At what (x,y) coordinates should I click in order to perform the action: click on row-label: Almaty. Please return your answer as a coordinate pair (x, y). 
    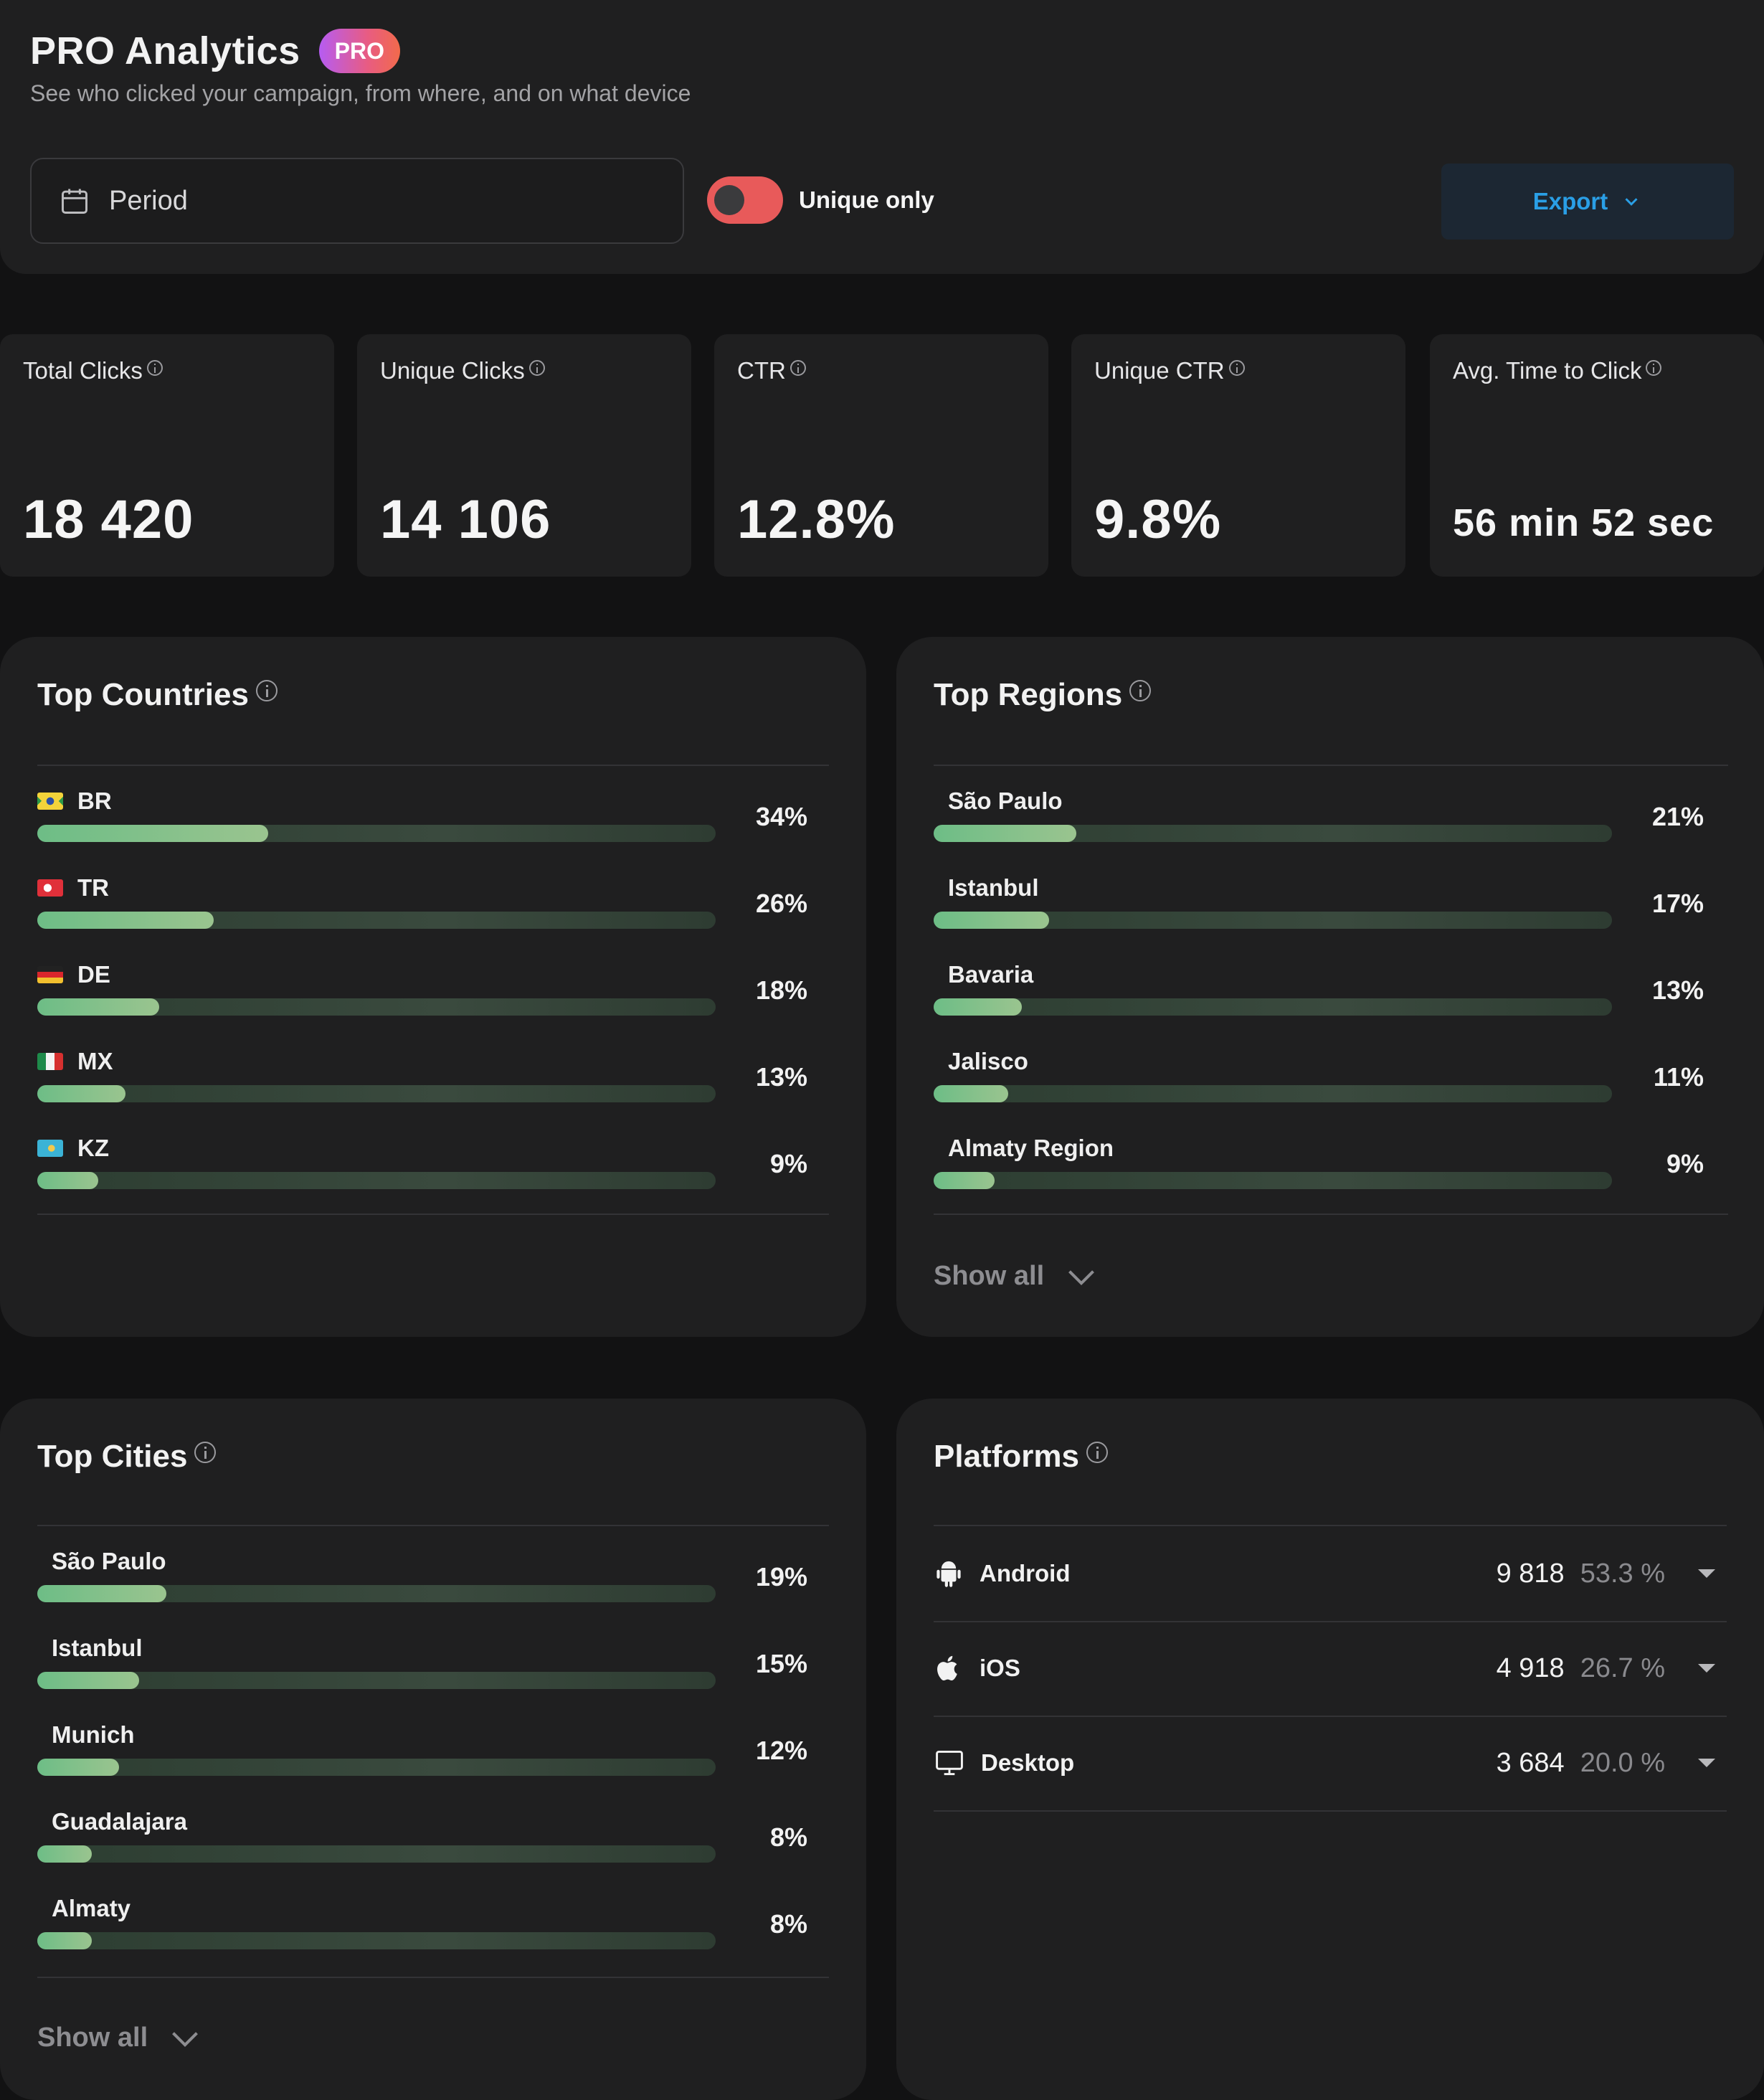
    Looking at the image, I should click on (91, 1908).